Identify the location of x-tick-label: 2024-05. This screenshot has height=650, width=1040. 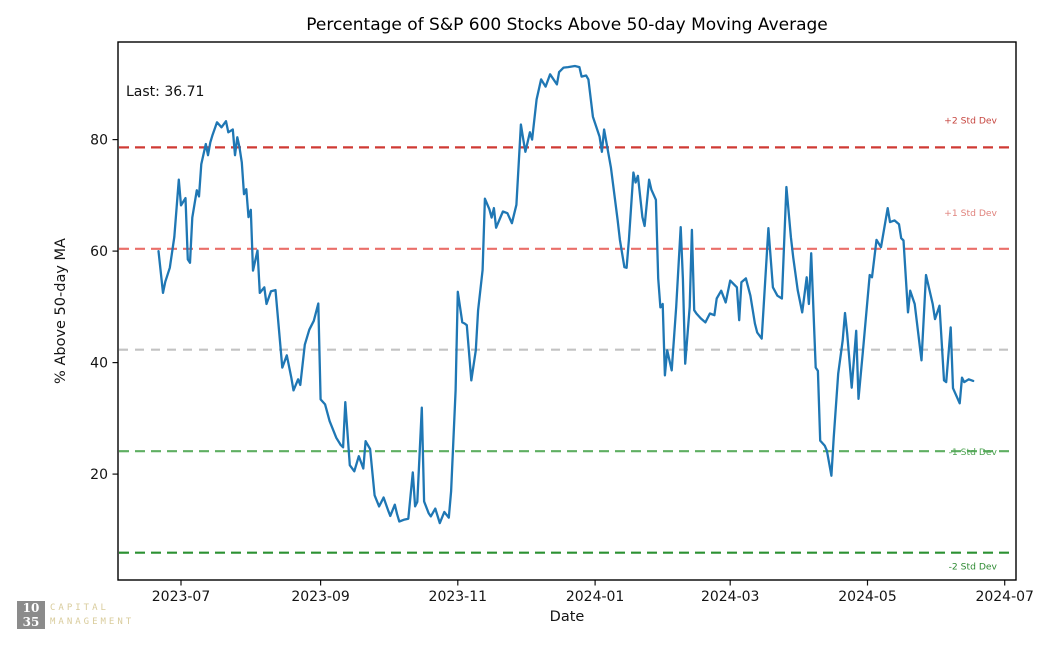
(867, 597).